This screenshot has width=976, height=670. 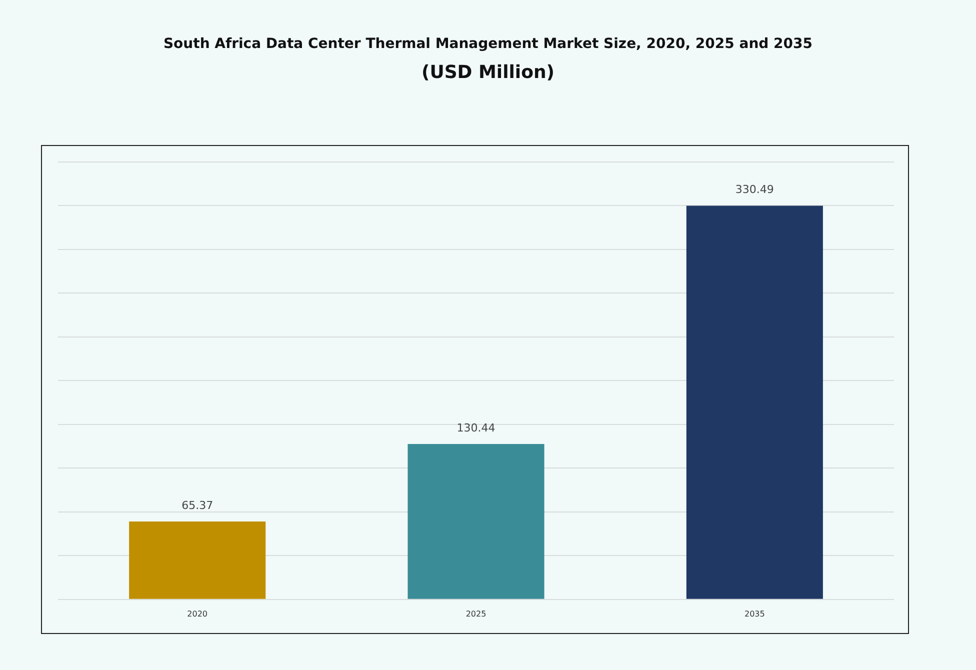 I want to click on data-label: 330.49, so click(x=754, y=189).